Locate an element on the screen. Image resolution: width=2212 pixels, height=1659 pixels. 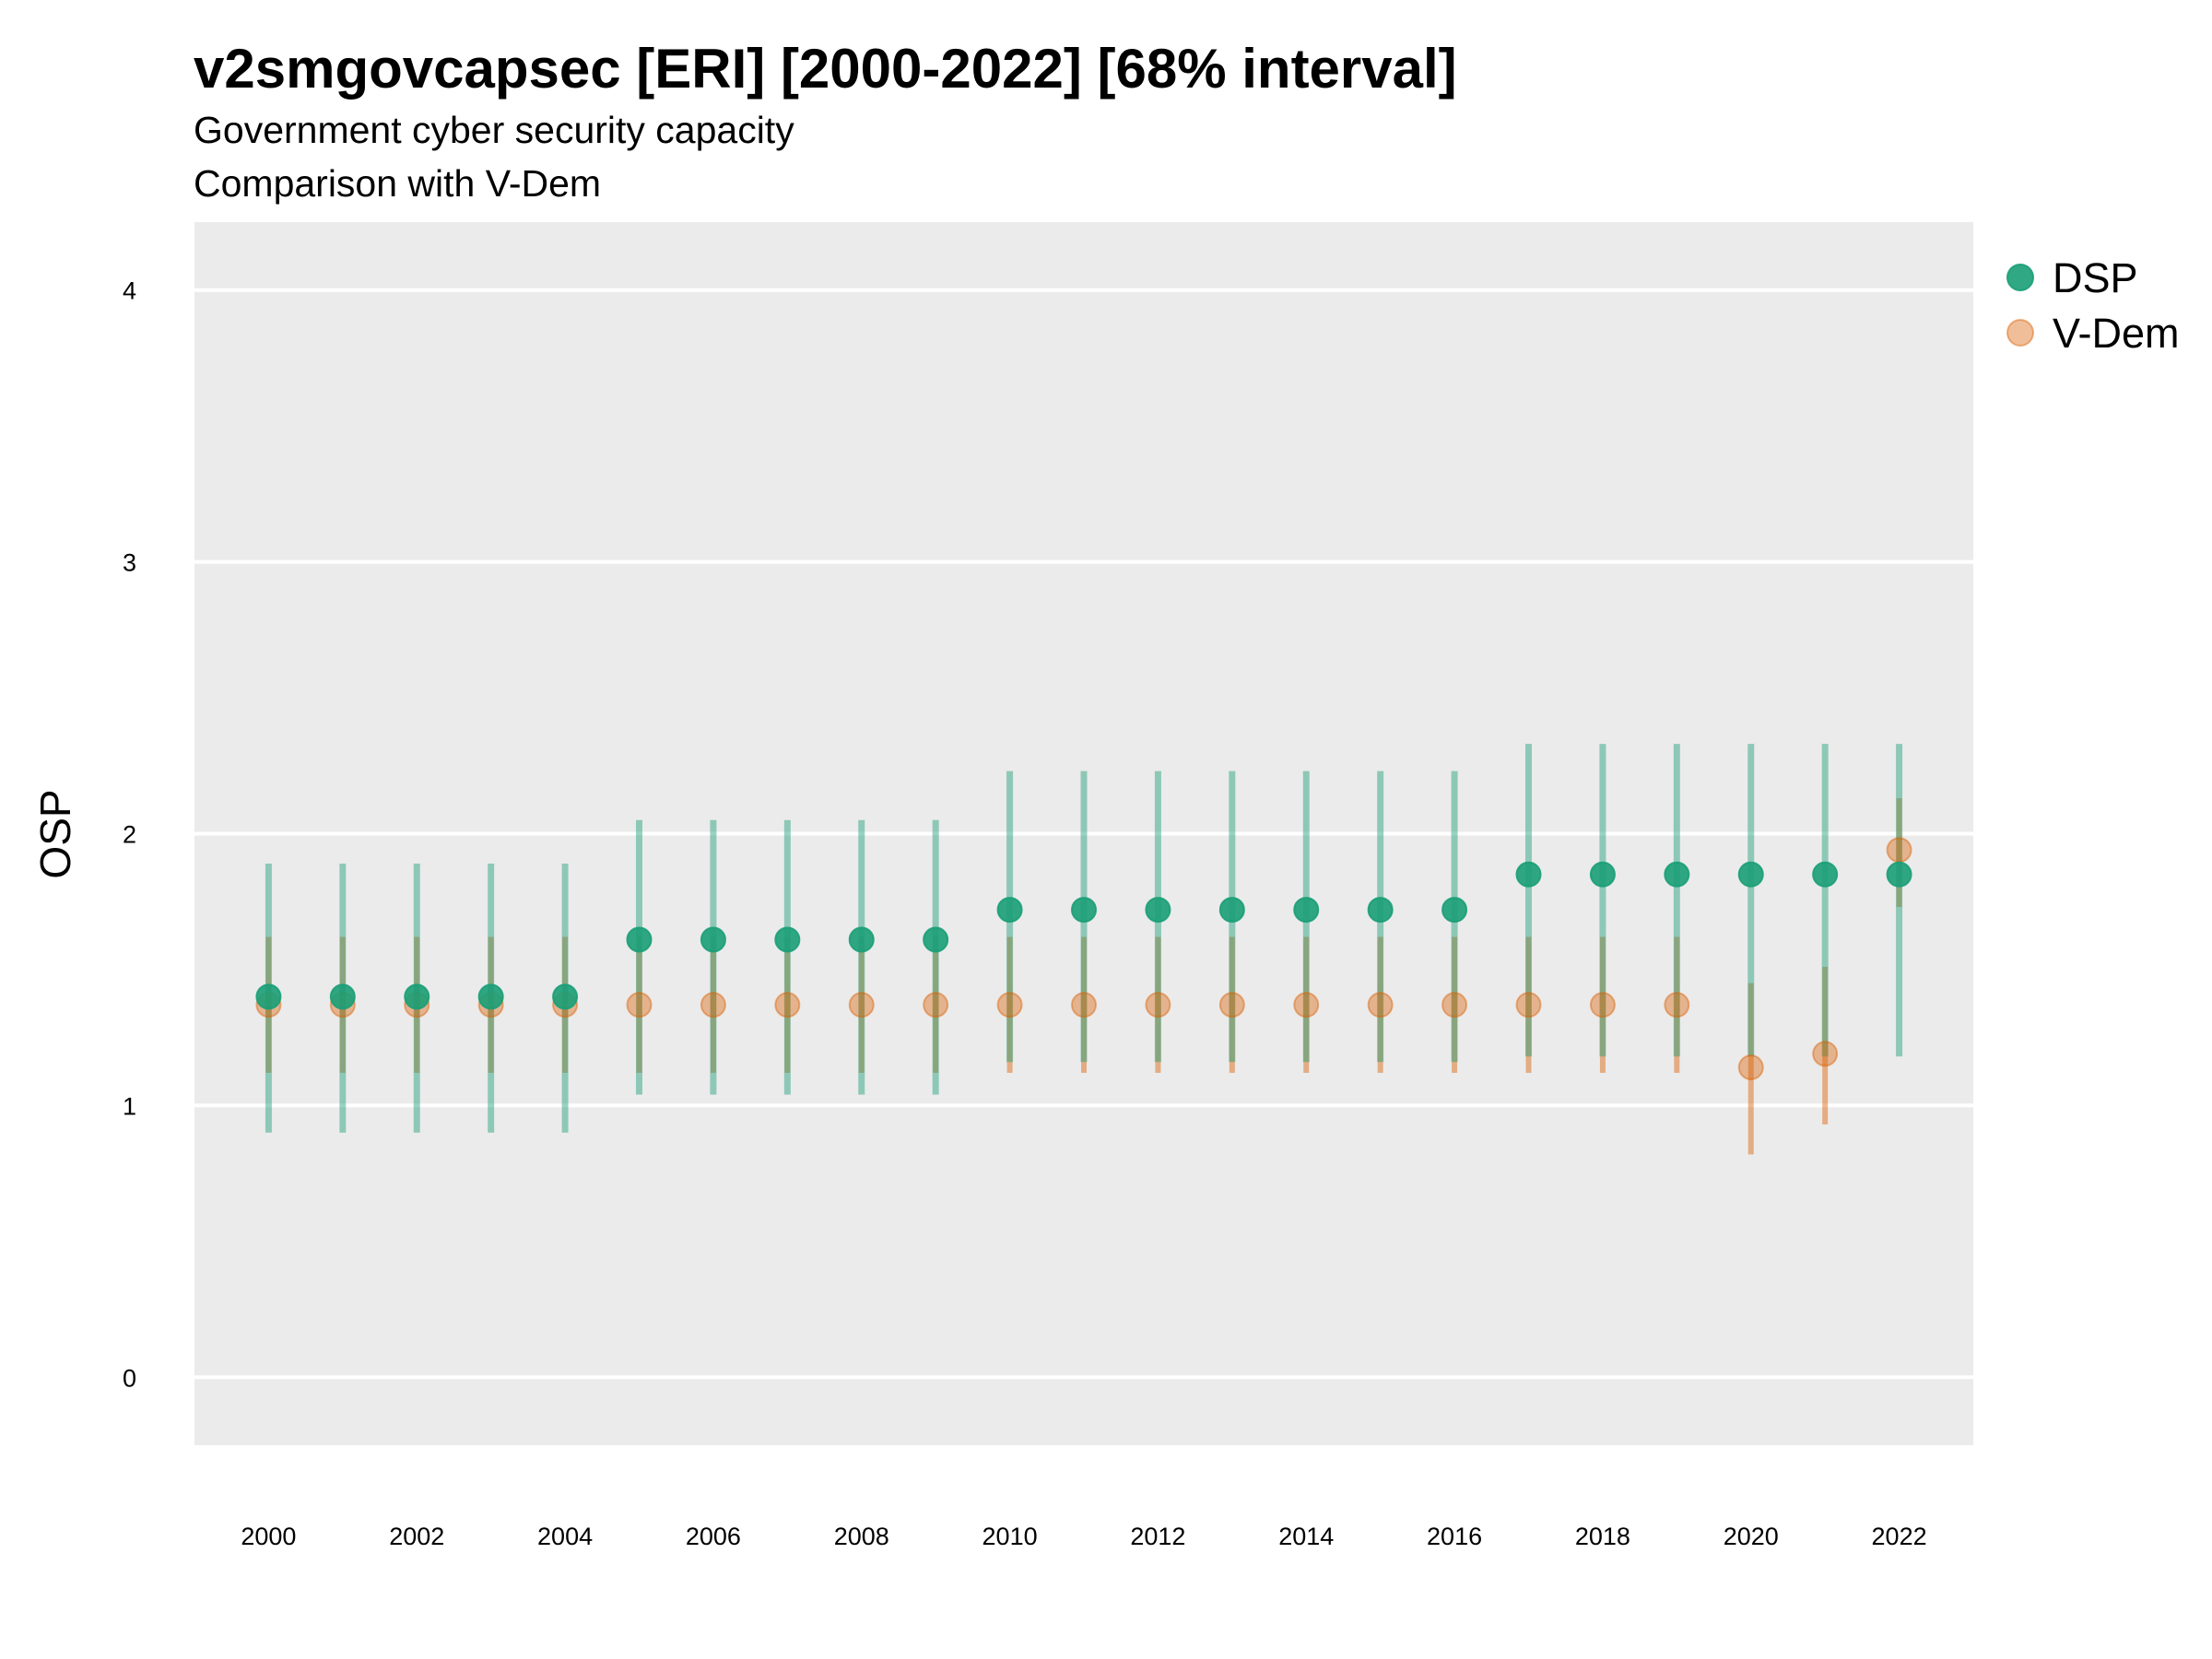
y-tick-label: 2 is located at coordinates (129, 835).